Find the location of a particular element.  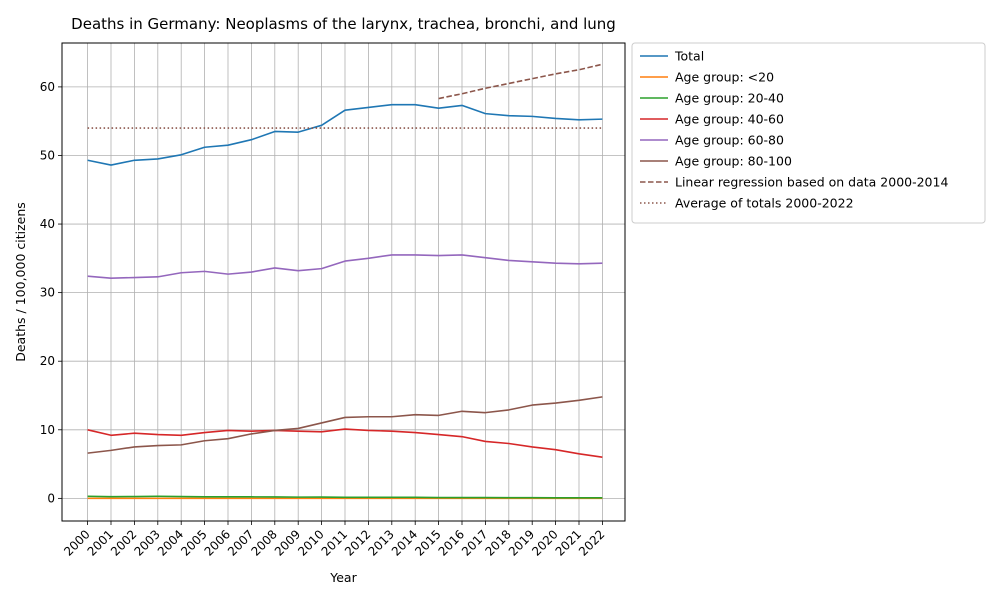

legend-label: Age group: 60-80 is located at coordinates (729, 140).